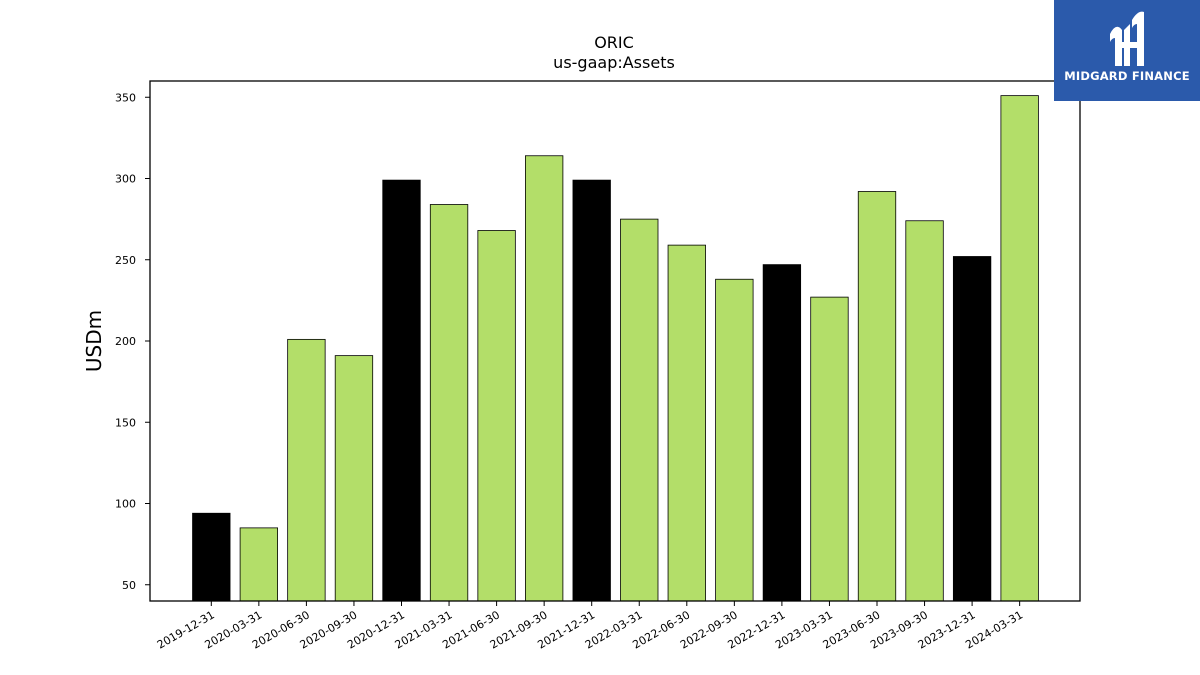 The height and width of the screenshot is (675, 1200). Describe the element at coordinates (614, 62) in the screenshot. I see `chart-subtitle: us-gaap:Assets` at that location.